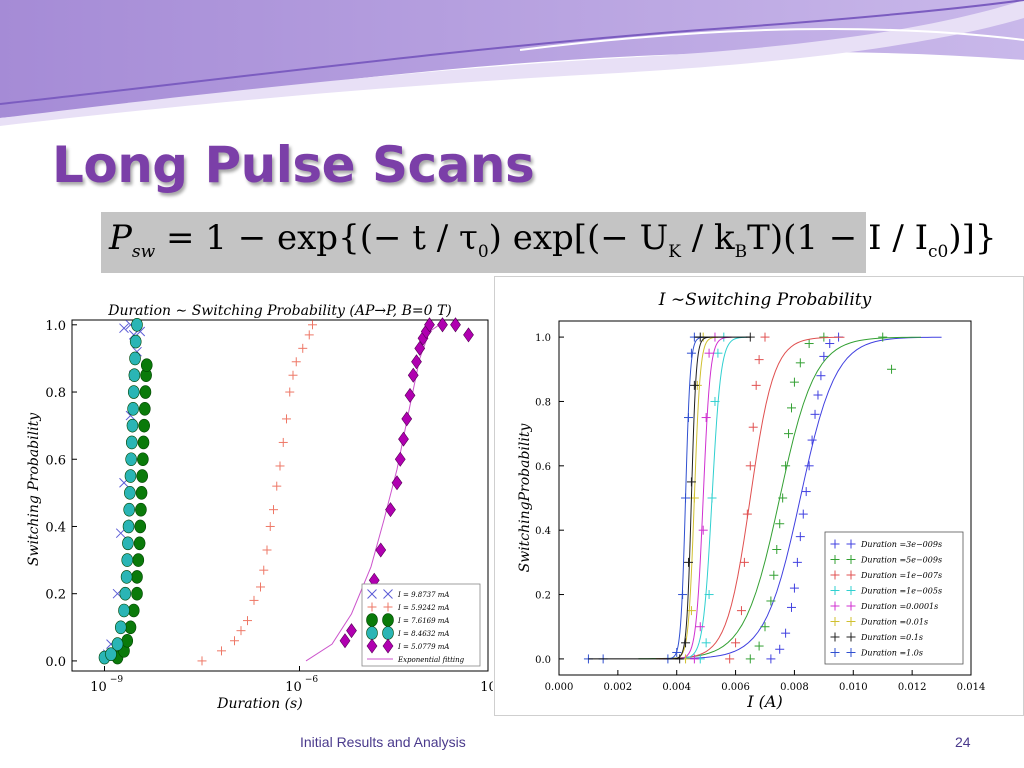  Describe the element at coordinates (55, 393) in the screenshot. I see `y-tick-label: 0.8` at that location.